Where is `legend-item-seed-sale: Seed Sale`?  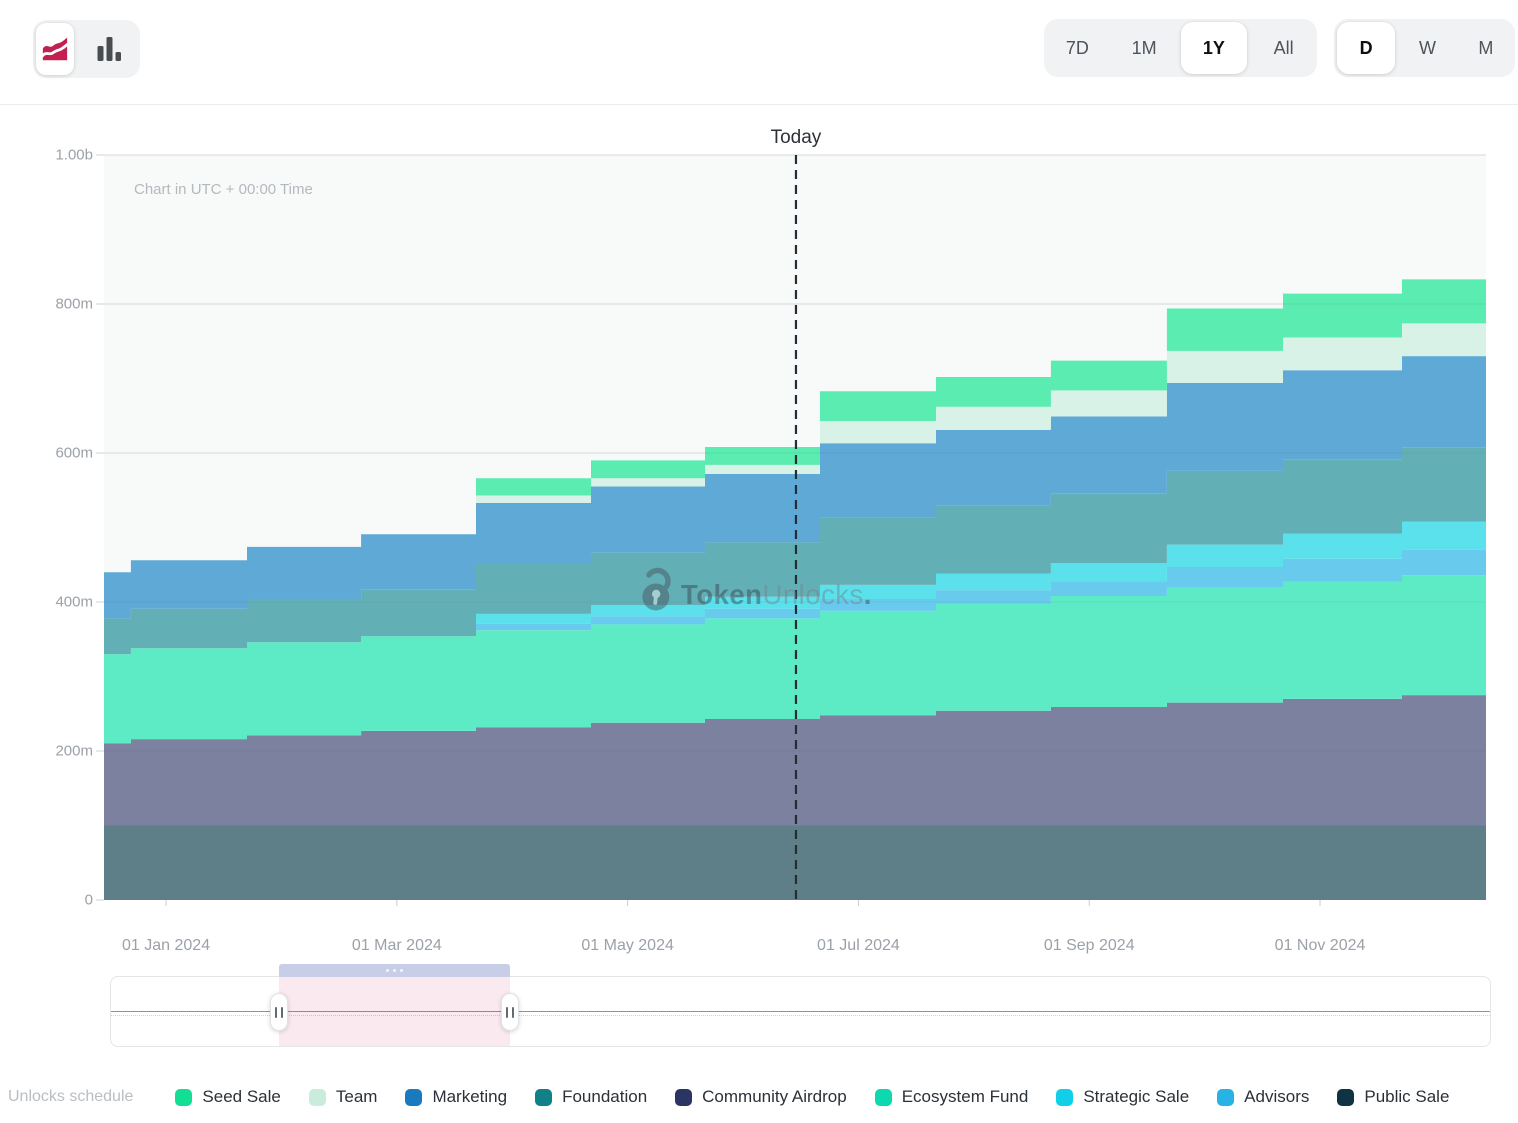
legend-item-seed-sale: Seed Sale is located at coordinates (228, 1097).